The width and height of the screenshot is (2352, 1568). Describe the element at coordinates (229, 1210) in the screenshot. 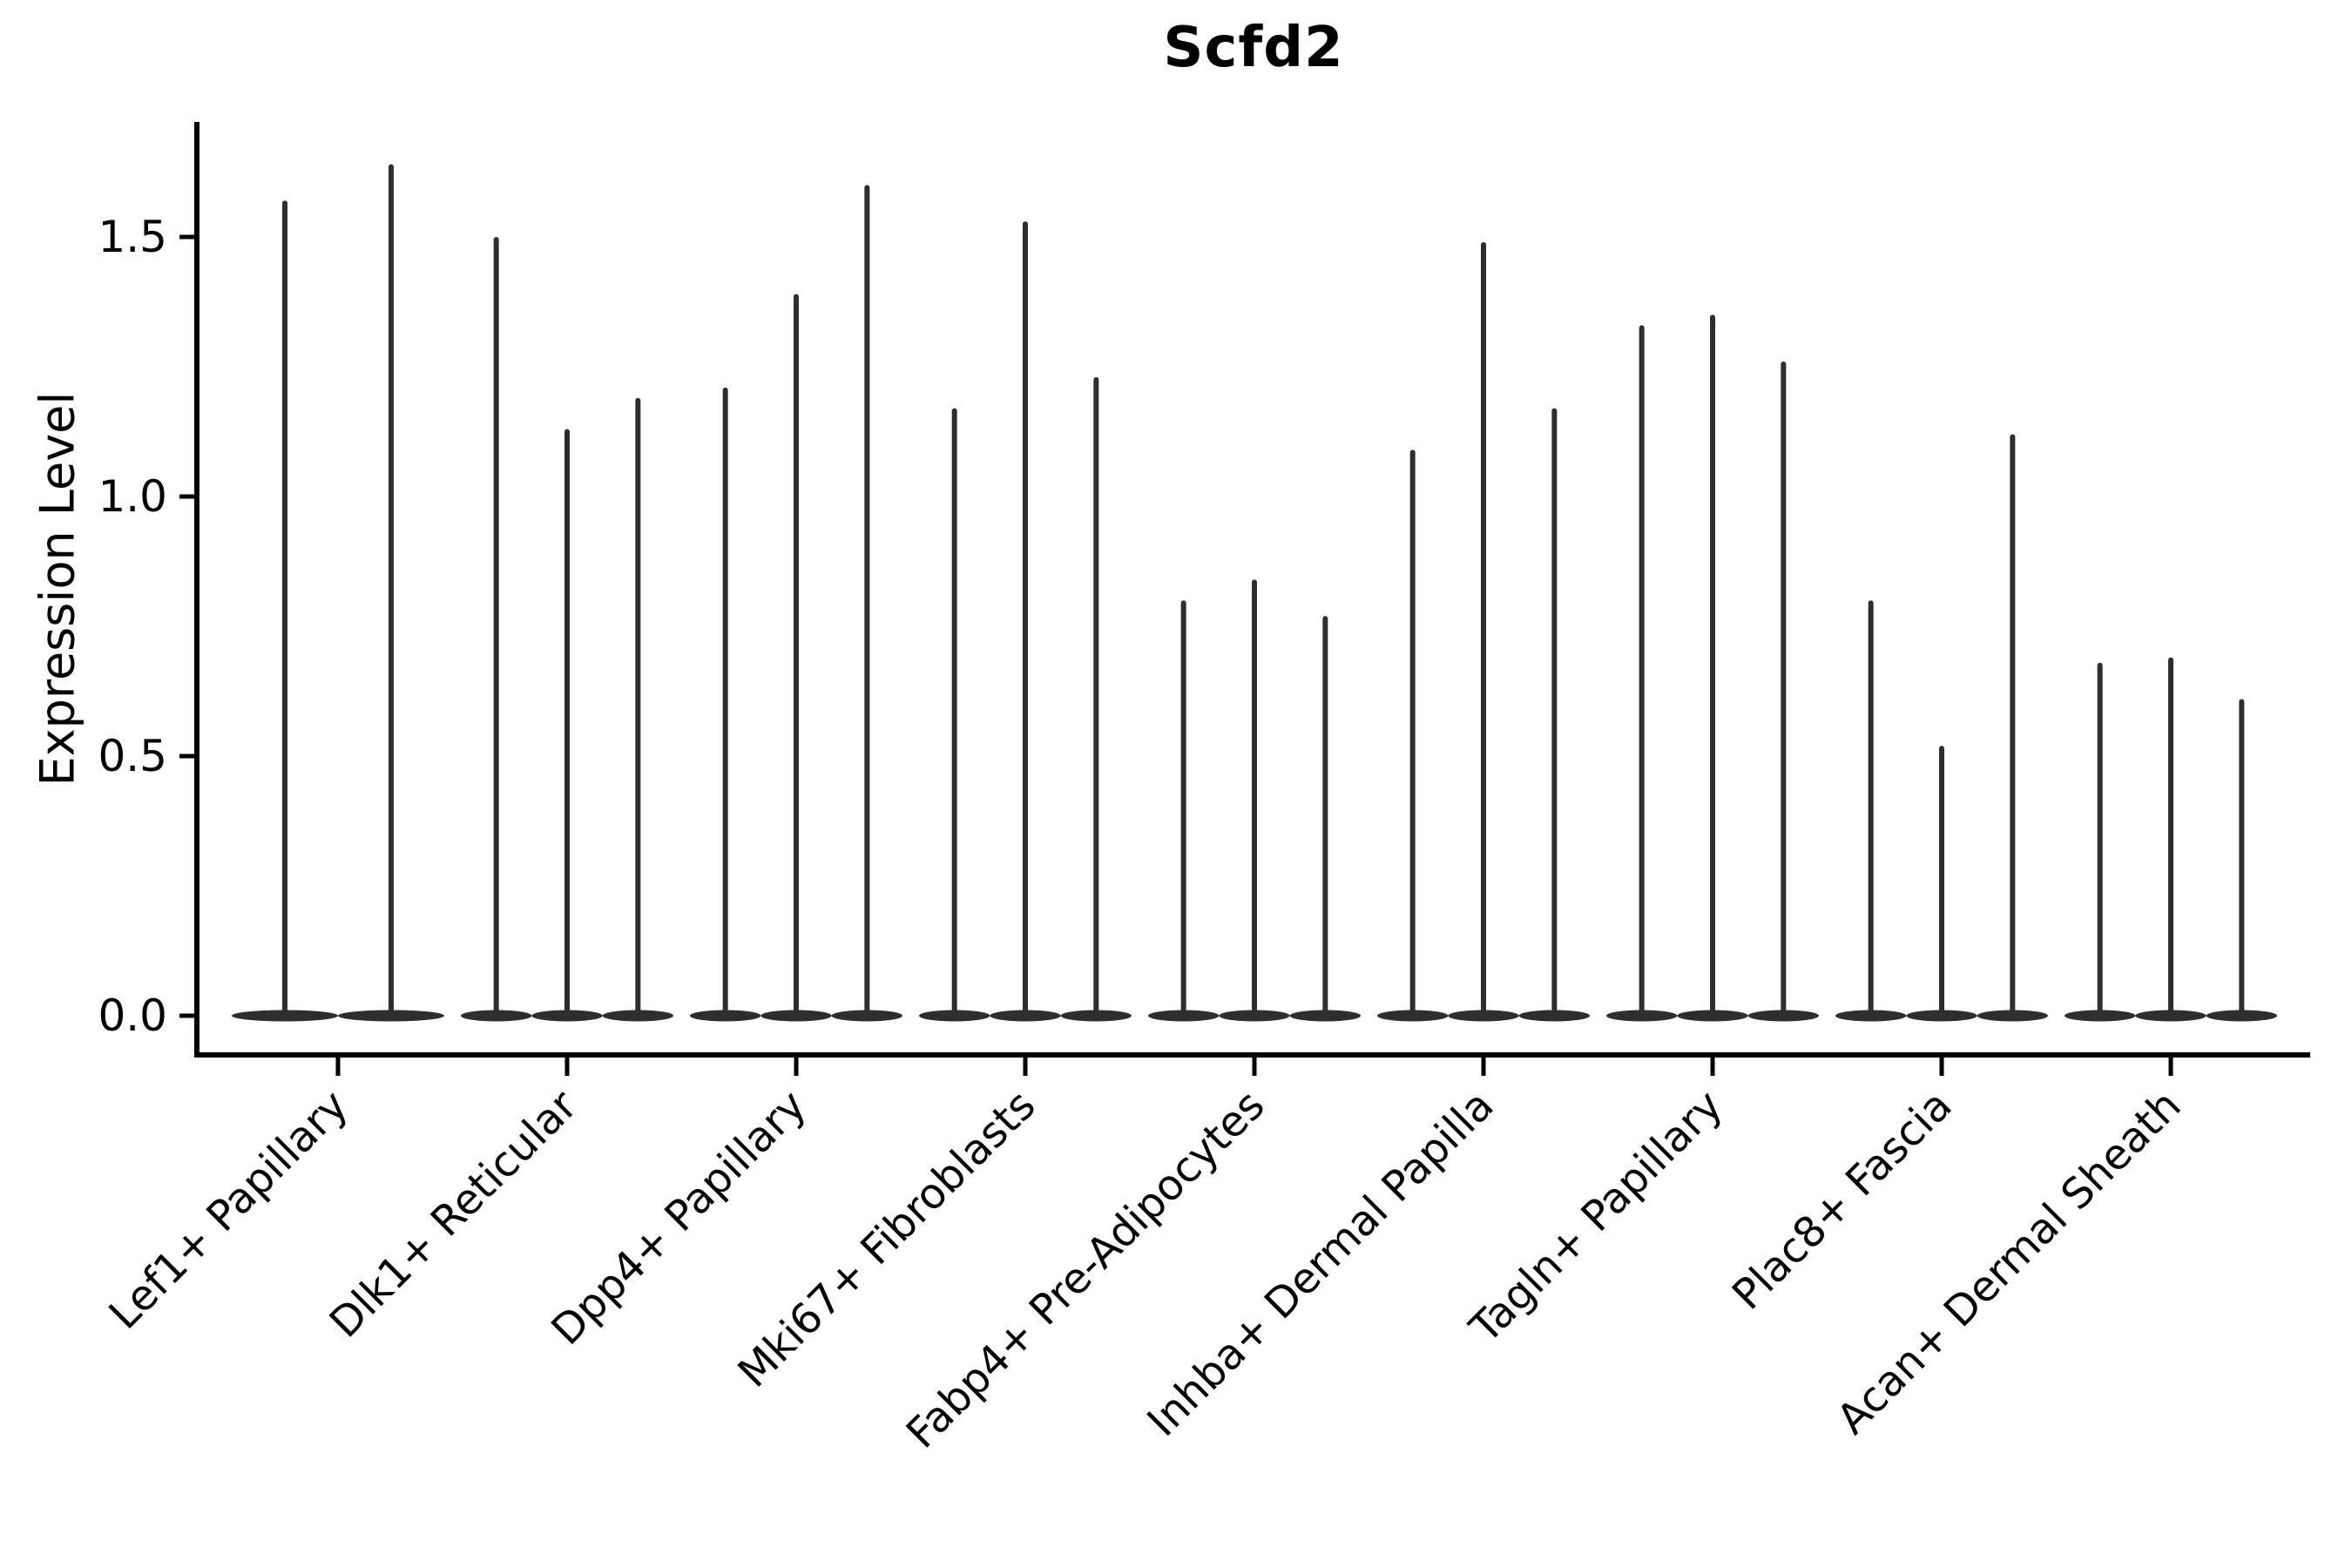

I see `x-category-label: Lef1+ Papillary` at that location.